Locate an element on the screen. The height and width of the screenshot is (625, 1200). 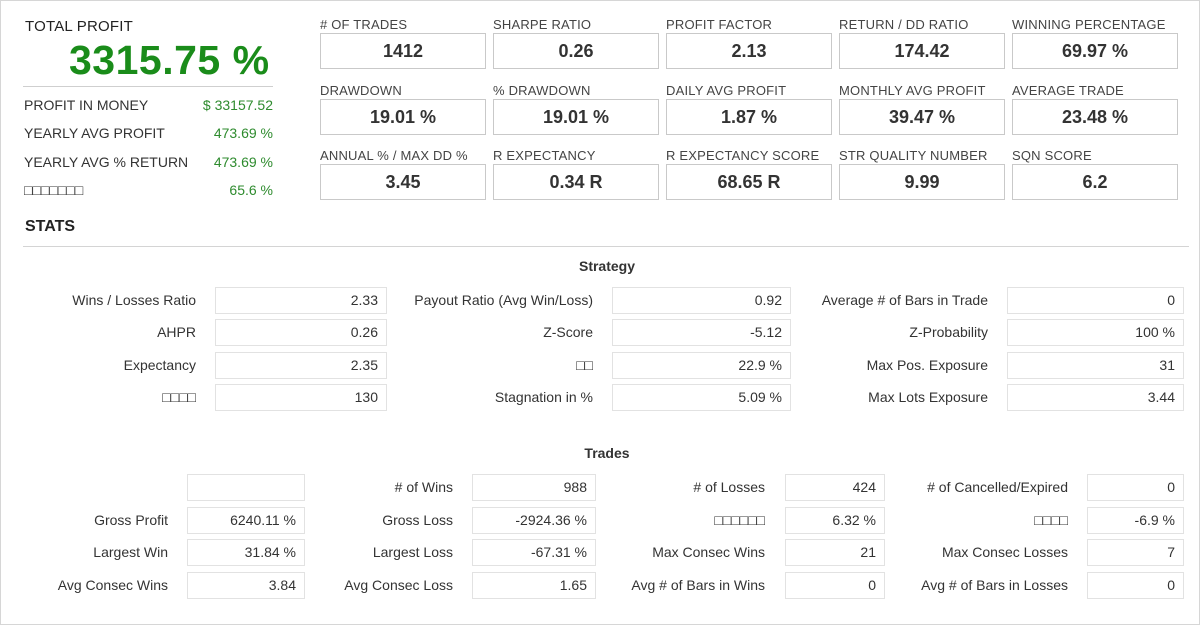
kpi-label: R EXPECTANCY SCORE is located at coordinates (743, 155).